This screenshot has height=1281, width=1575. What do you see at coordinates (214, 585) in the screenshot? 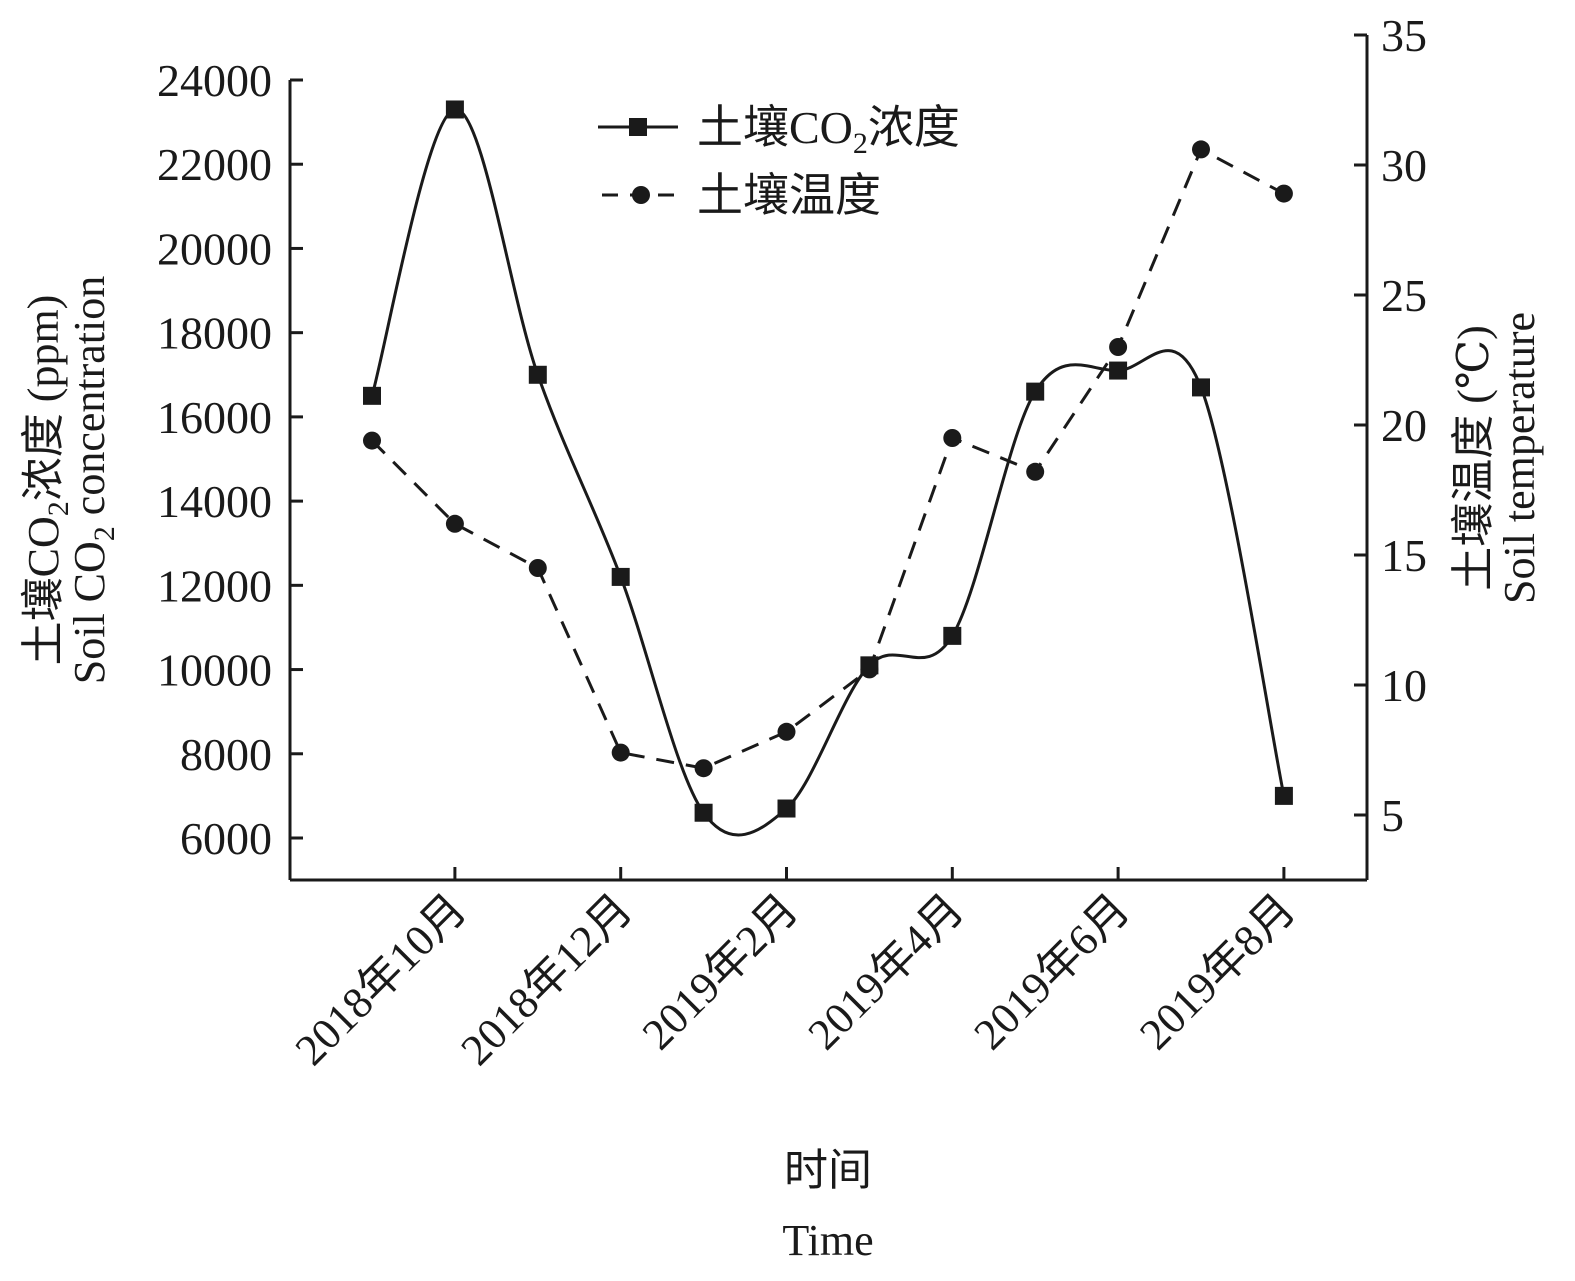
I see `left-tick-label: 12000` at bounding box center [214, 585].